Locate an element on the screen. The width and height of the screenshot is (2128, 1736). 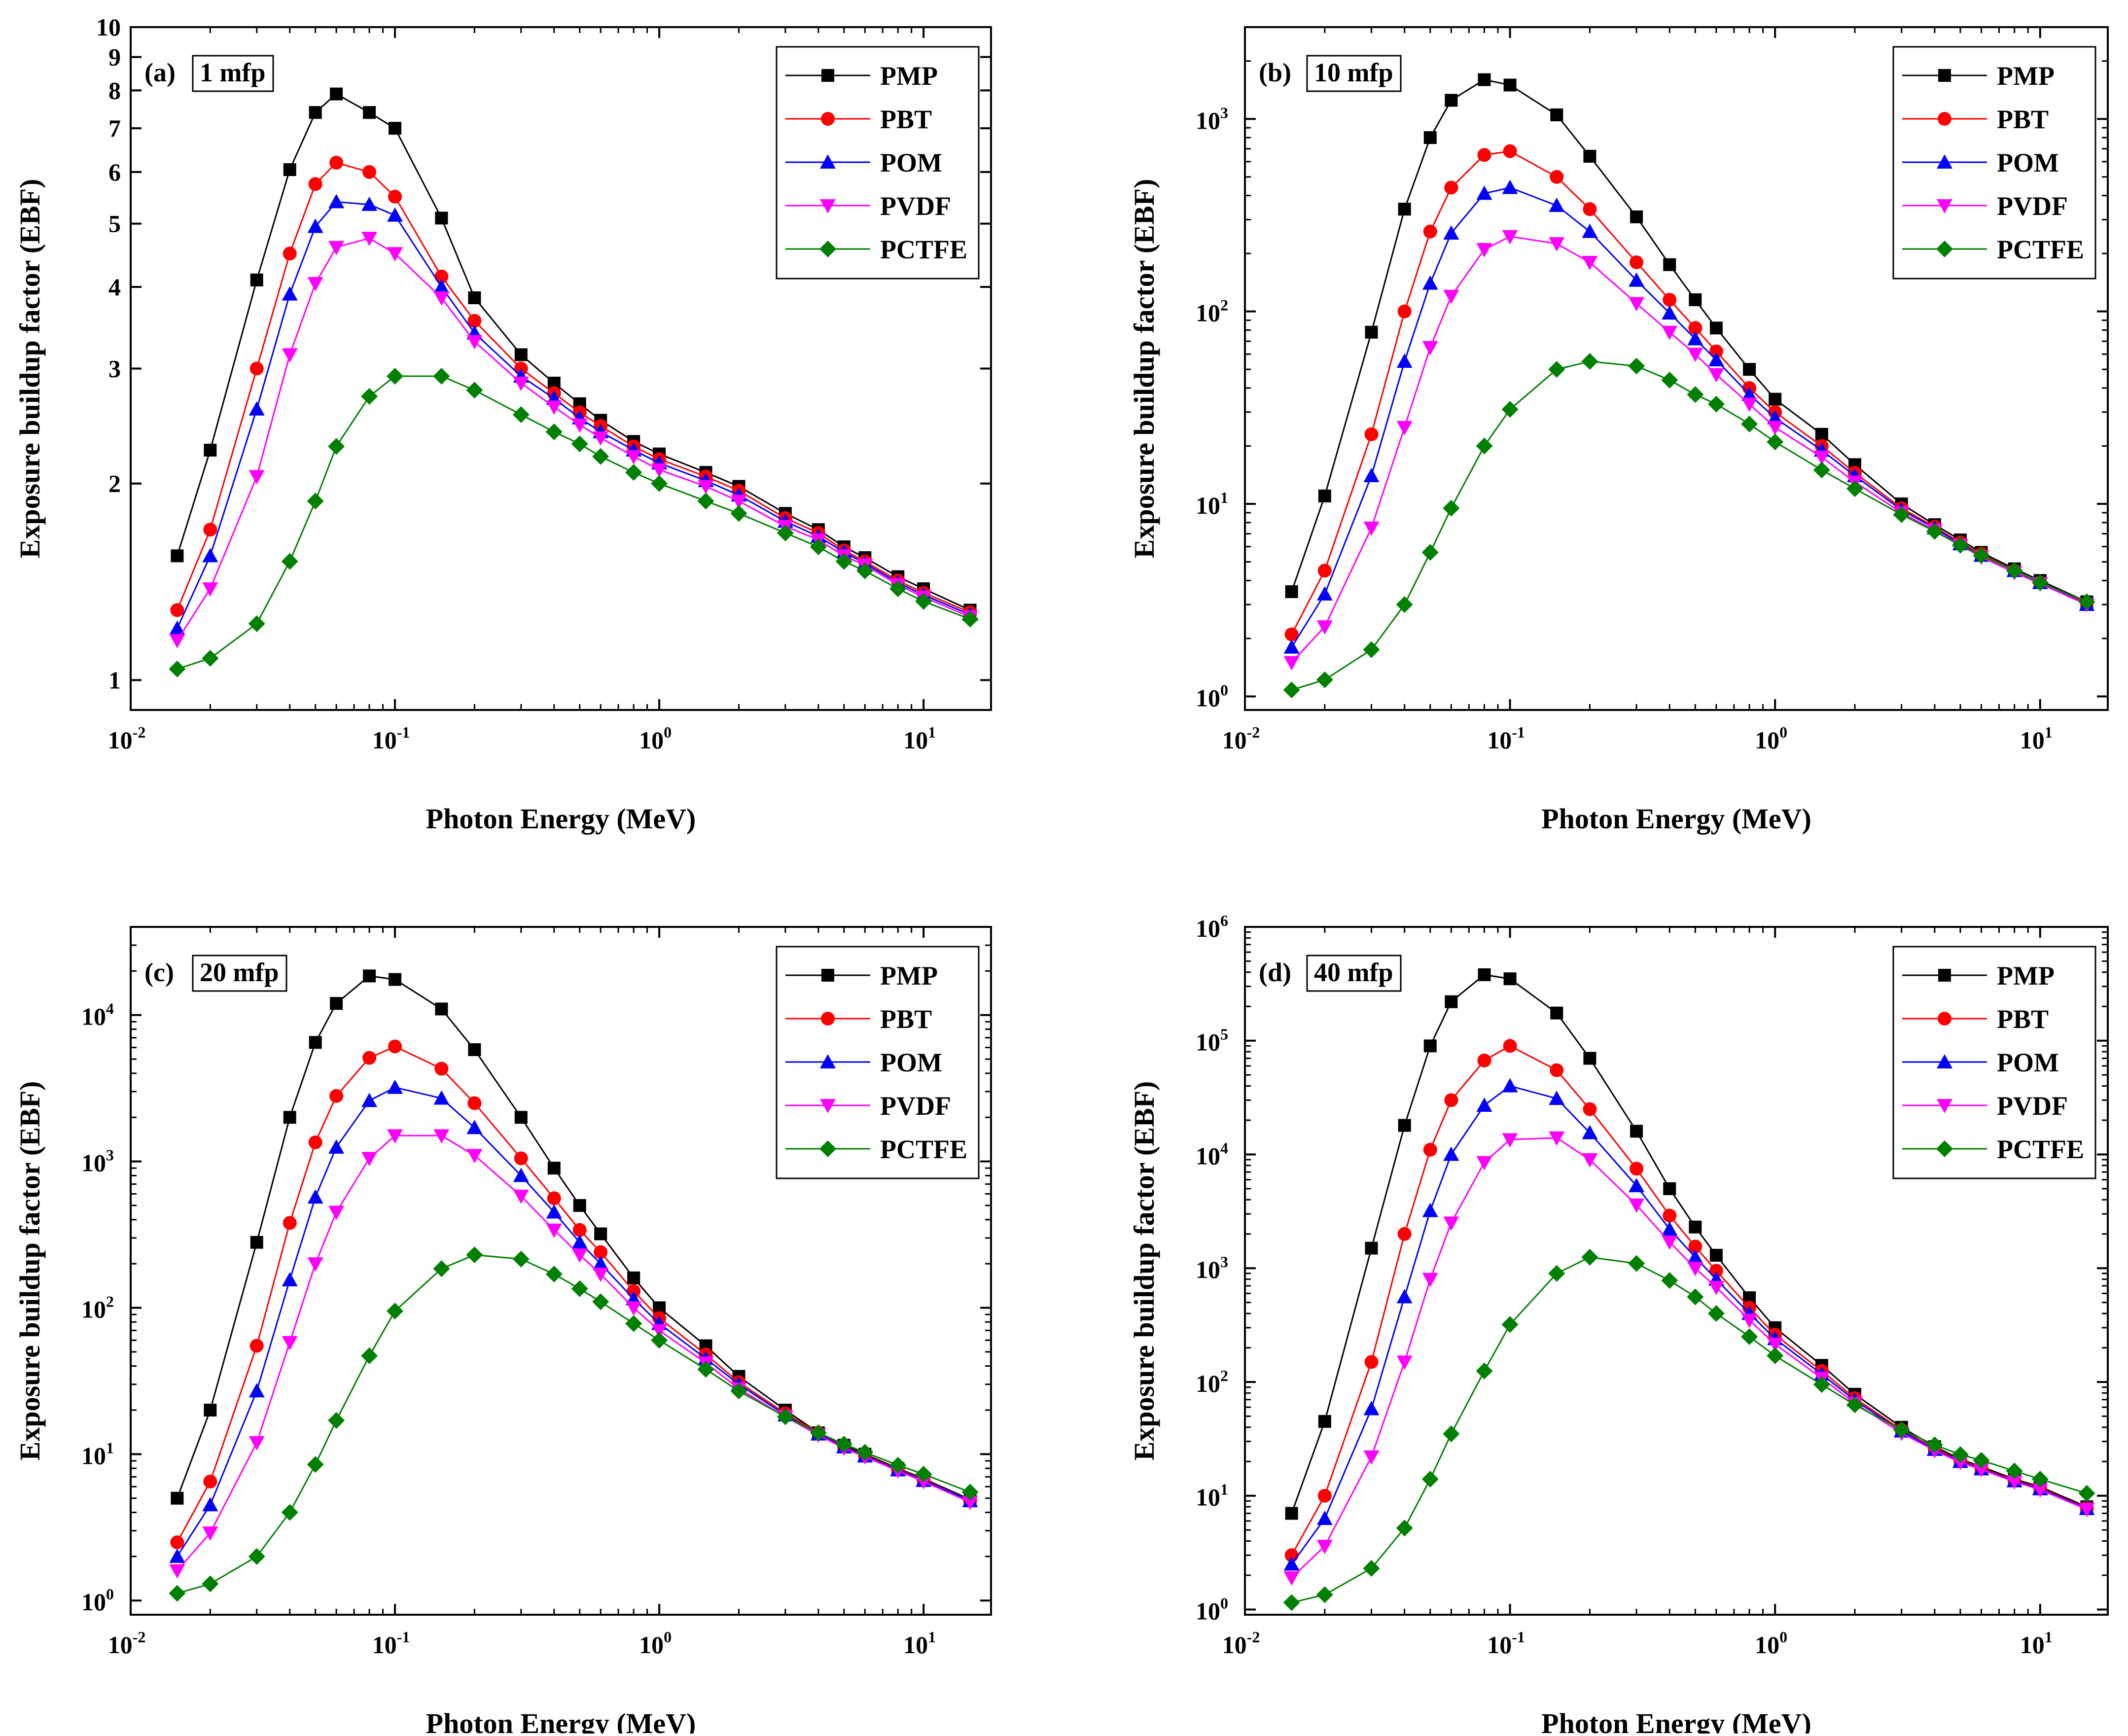
series-line is located at coordinates (574, 1424).